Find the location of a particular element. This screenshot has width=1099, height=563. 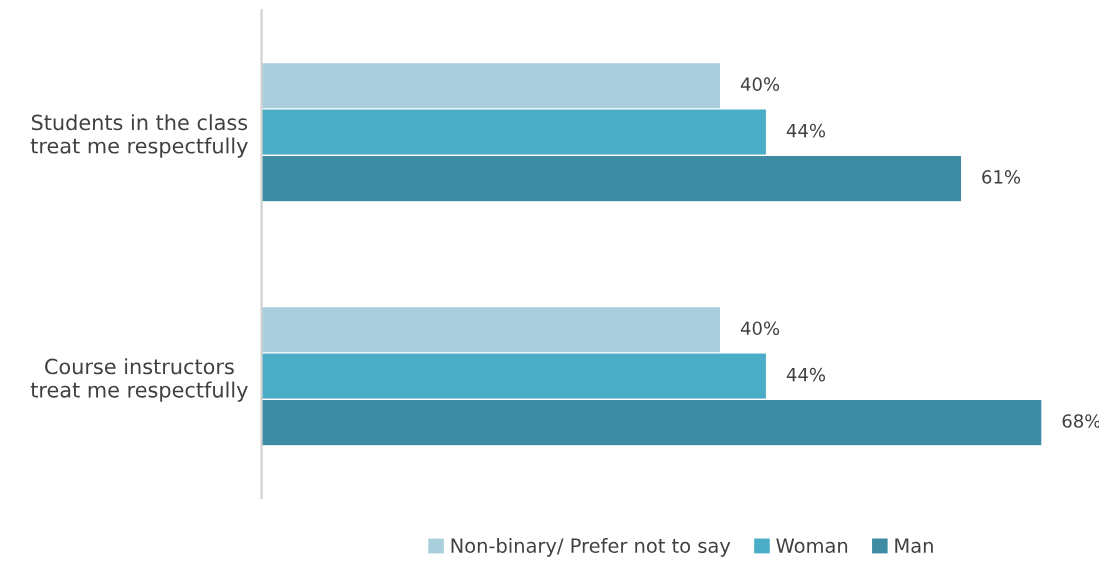

legend-label: Woman is located at coordinates (812, 545).